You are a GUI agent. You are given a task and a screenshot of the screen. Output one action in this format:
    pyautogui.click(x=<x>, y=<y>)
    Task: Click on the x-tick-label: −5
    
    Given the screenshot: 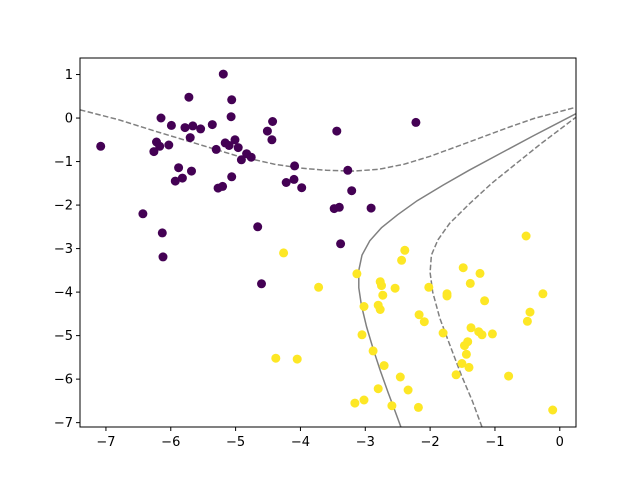 What is the action you would take?
    pyautogui.click(x=235, y=442)
    